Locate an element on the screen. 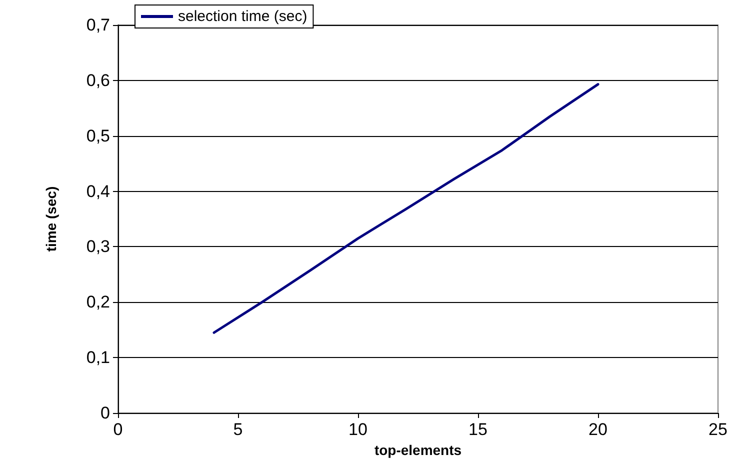 Image resolution: width=740 pixels, height=462 pixels. x-tick-label: 15 is located at coordinates (478, 429).